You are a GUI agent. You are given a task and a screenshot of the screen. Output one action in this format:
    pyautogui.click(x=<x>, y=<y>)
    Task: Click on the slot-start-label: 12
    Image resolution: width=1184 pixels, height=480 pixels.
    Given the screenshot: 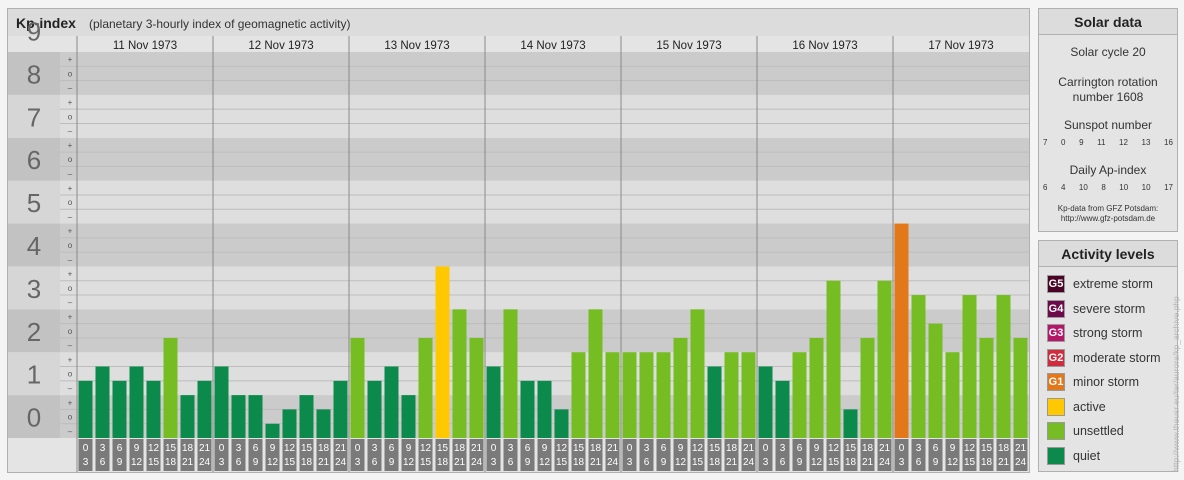 What is the action you would take?
    pyautogui.click(x=970, y=448)
    